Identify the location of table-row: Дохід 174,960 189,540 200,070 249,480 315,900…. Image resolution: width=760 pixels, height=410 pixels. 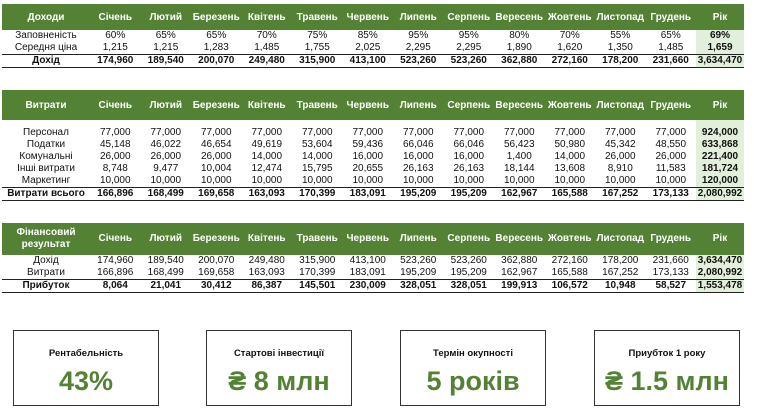
(373, 261).